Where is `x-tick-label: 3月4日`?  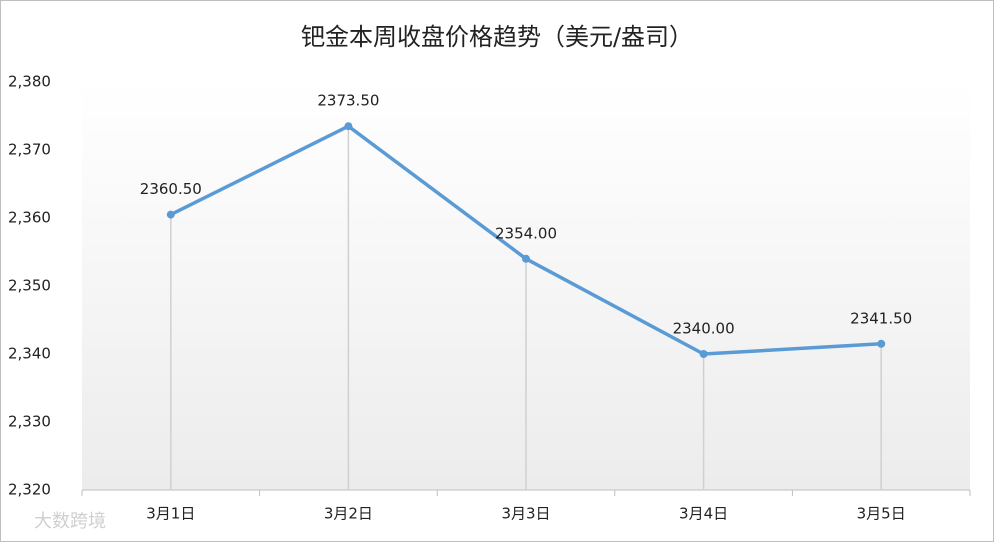
x-tick-label: 3月4日 is located at coordinates (703, 514).